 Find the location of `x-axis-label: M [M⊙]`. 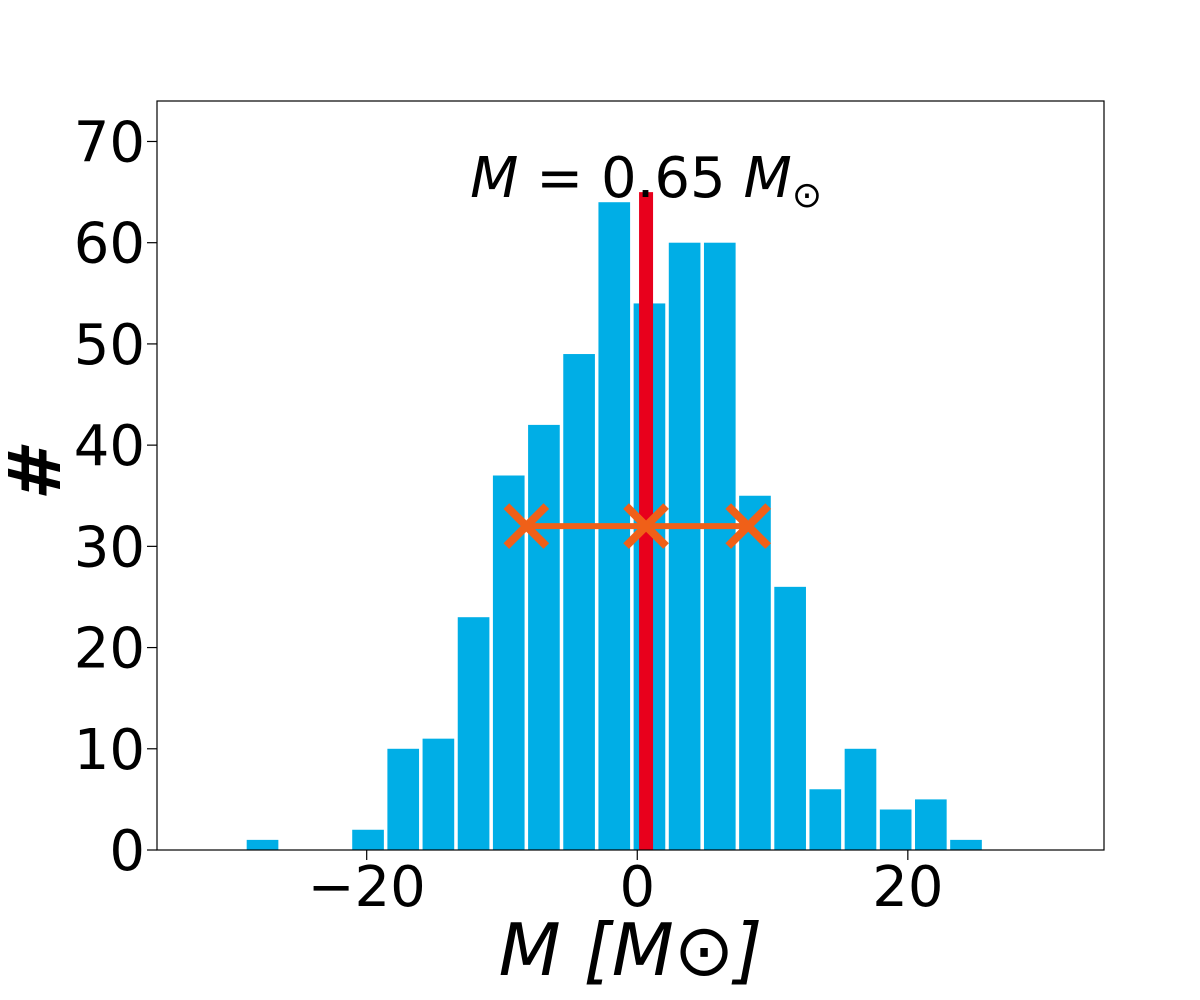

x-axis-label: M [M⊙] is located at coordinates (631, 950).